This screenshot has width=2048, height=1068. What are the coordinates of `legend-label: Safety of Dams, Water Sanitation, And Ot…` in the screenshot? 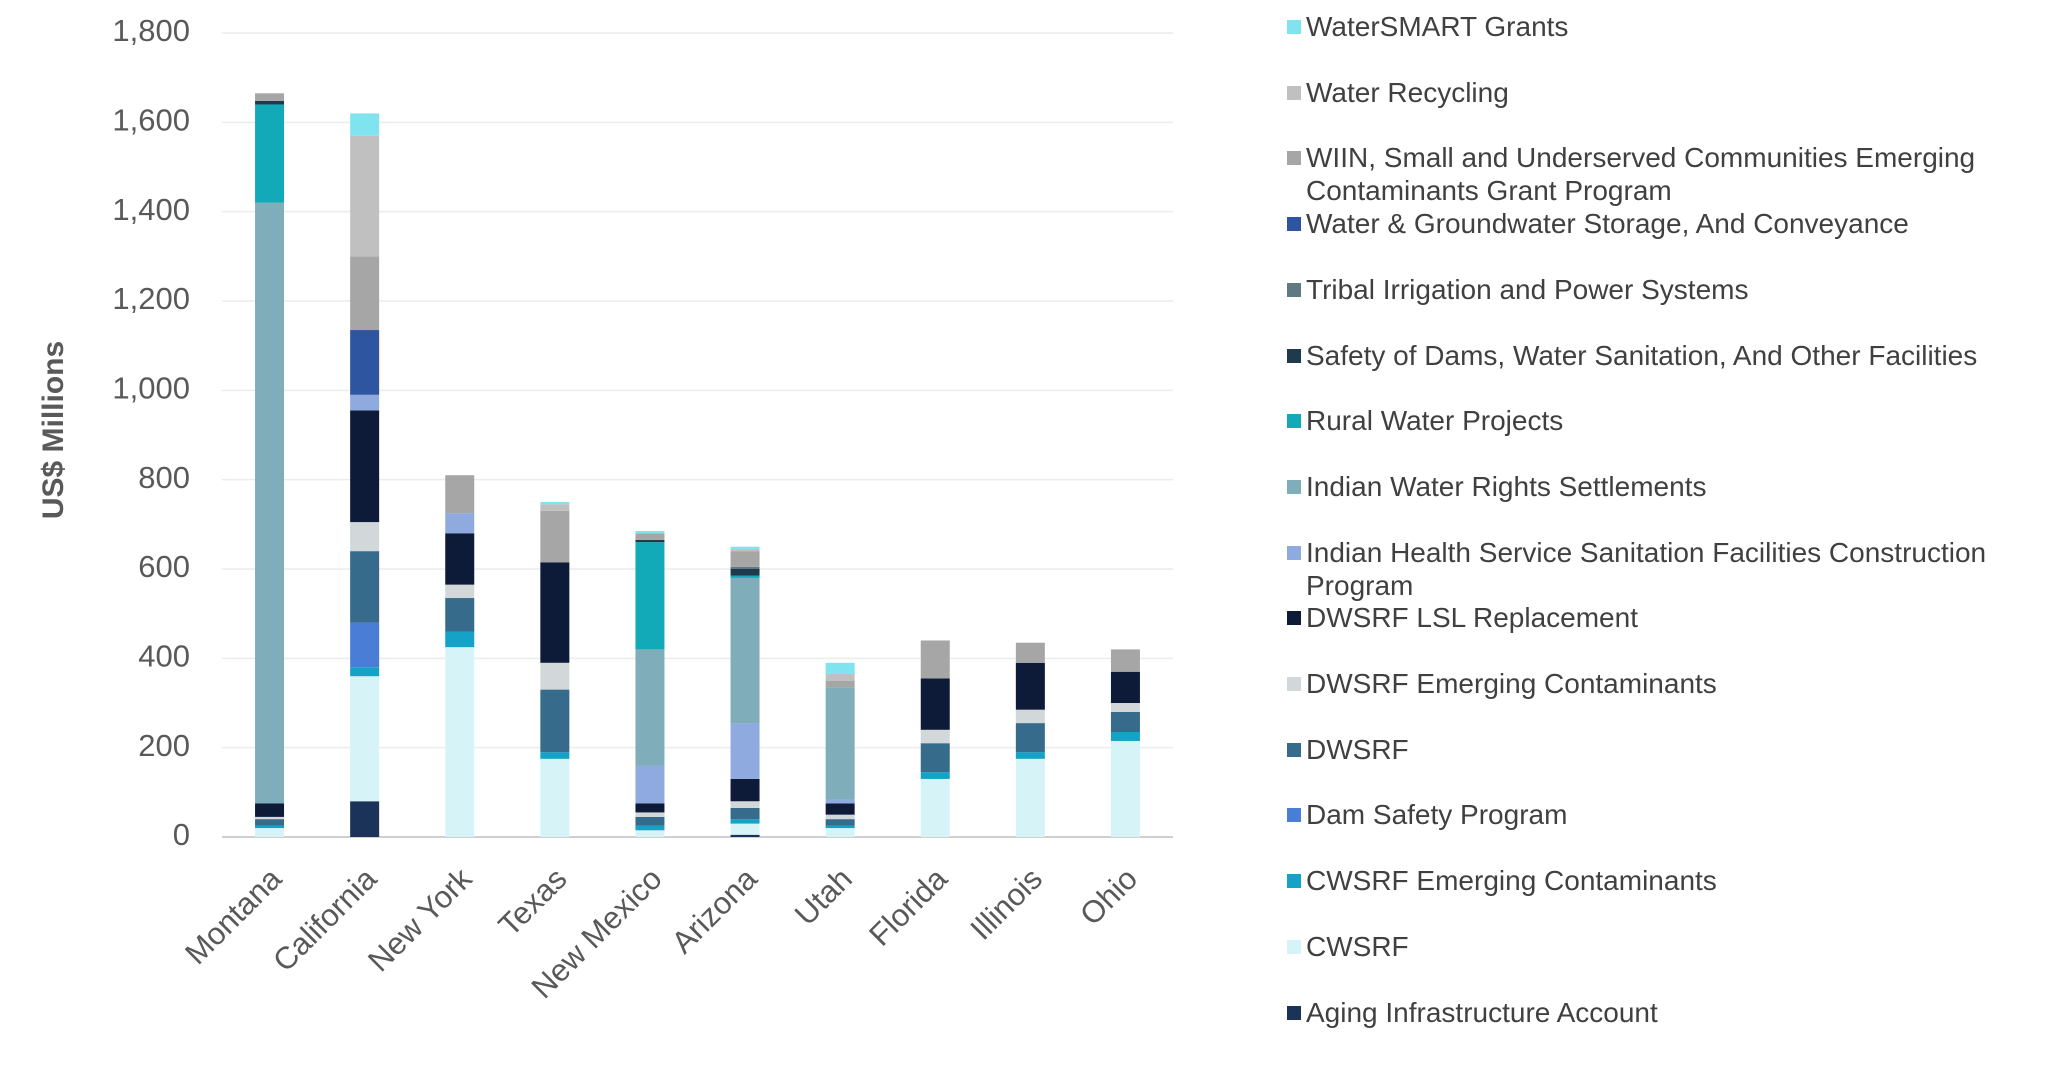 It's located at (1642, 355).